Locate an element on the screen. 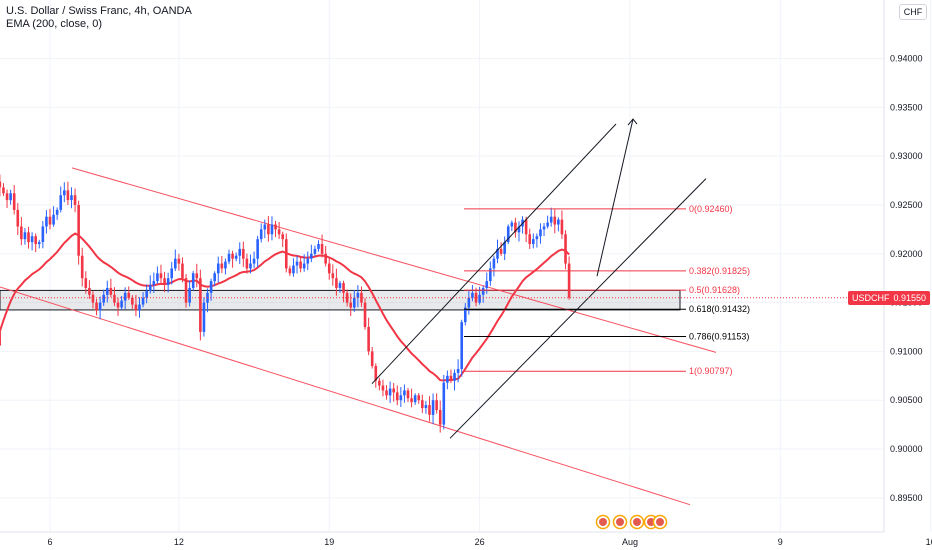  fib-level-label: 0.5(0.91628) is located at coordinates (714, 290).